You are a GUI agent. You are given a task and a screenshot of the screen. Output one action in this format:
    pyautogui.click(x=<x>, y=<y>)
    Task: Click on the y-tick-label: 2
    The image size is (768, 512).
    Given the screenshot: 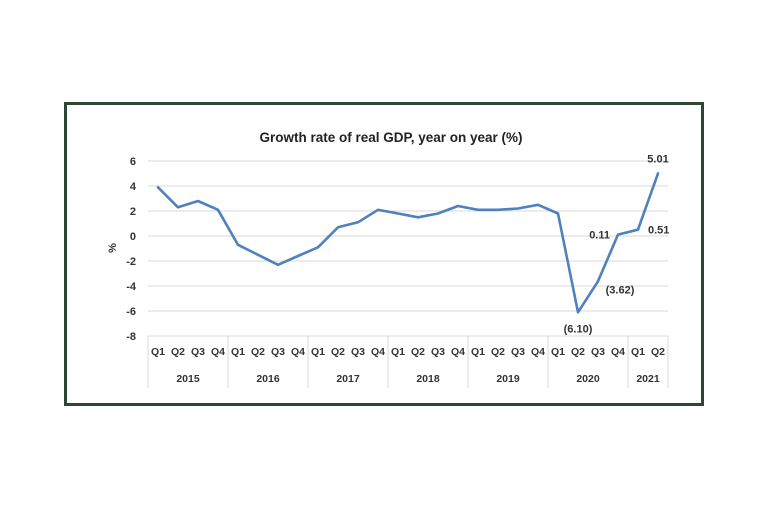 What is the action you would take?
    pyautogui.click(x=133, y=212)
    